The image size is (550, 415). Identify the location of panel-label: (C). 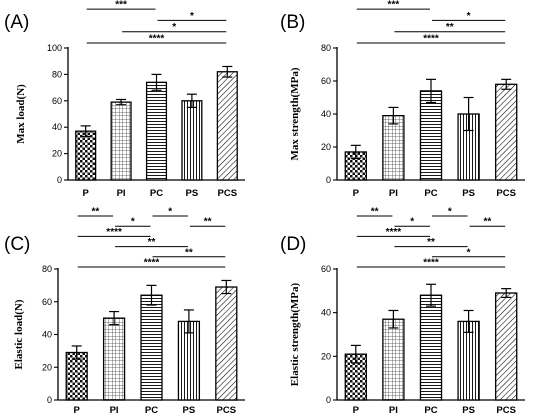
(17, 244).